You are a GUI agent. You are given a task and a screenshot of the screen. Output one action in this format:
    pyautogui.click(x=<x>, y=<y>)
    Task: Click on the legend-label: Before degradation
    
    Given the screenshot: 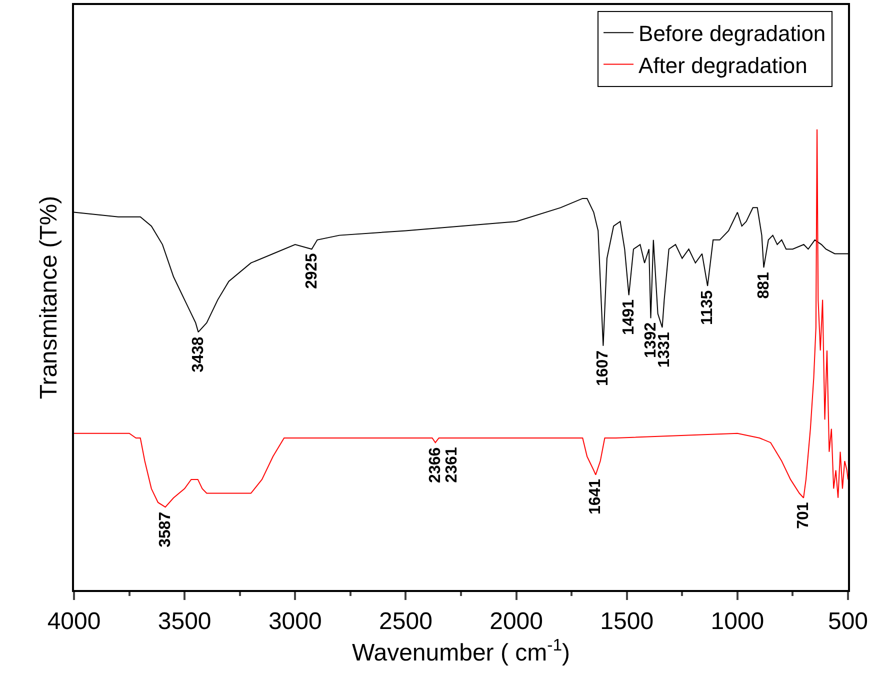 What is the action you would take?
    pyautogui.click(x=732, y=33)
    